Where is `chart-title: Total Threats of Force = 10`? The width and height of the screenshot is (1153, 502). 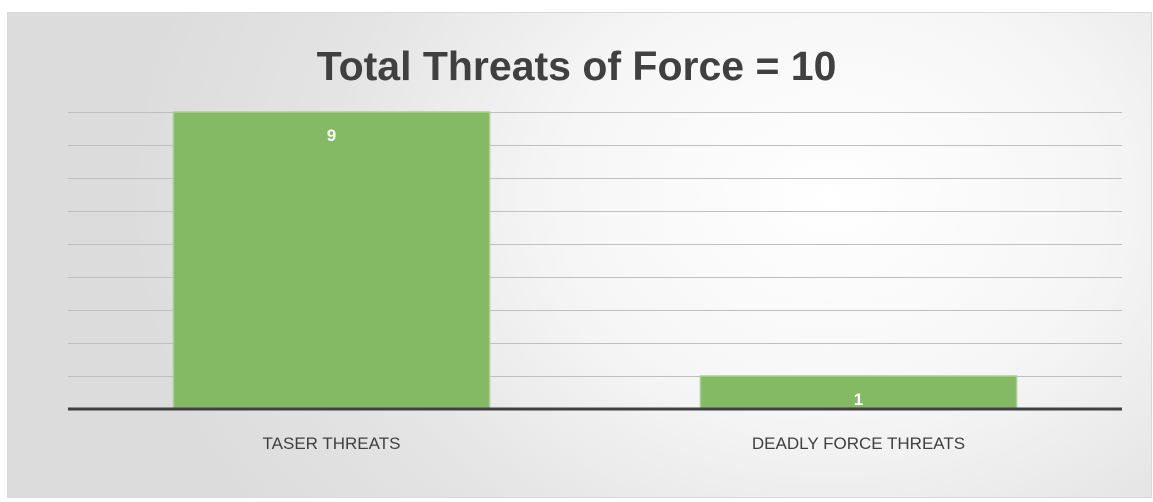
chart-title: Total Threats of Force = 10 is located at coordinates (576, 66).